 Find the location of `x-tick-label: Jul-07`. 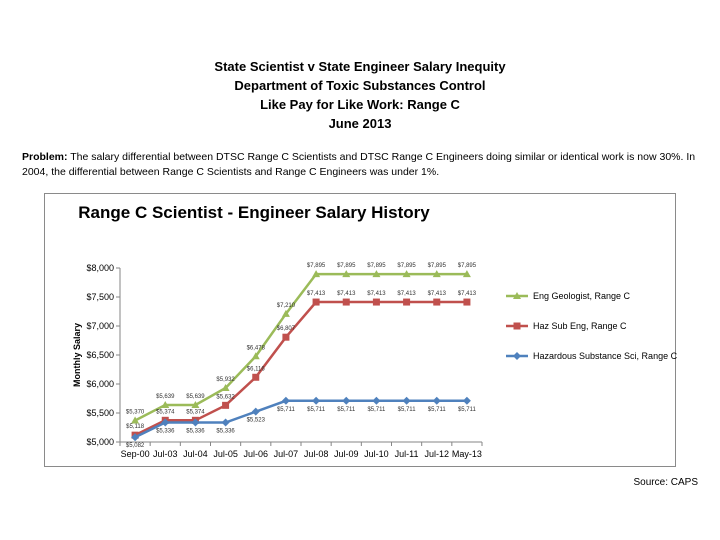

x-tick-label: Jul-07 is located at coordinates (286, 454).